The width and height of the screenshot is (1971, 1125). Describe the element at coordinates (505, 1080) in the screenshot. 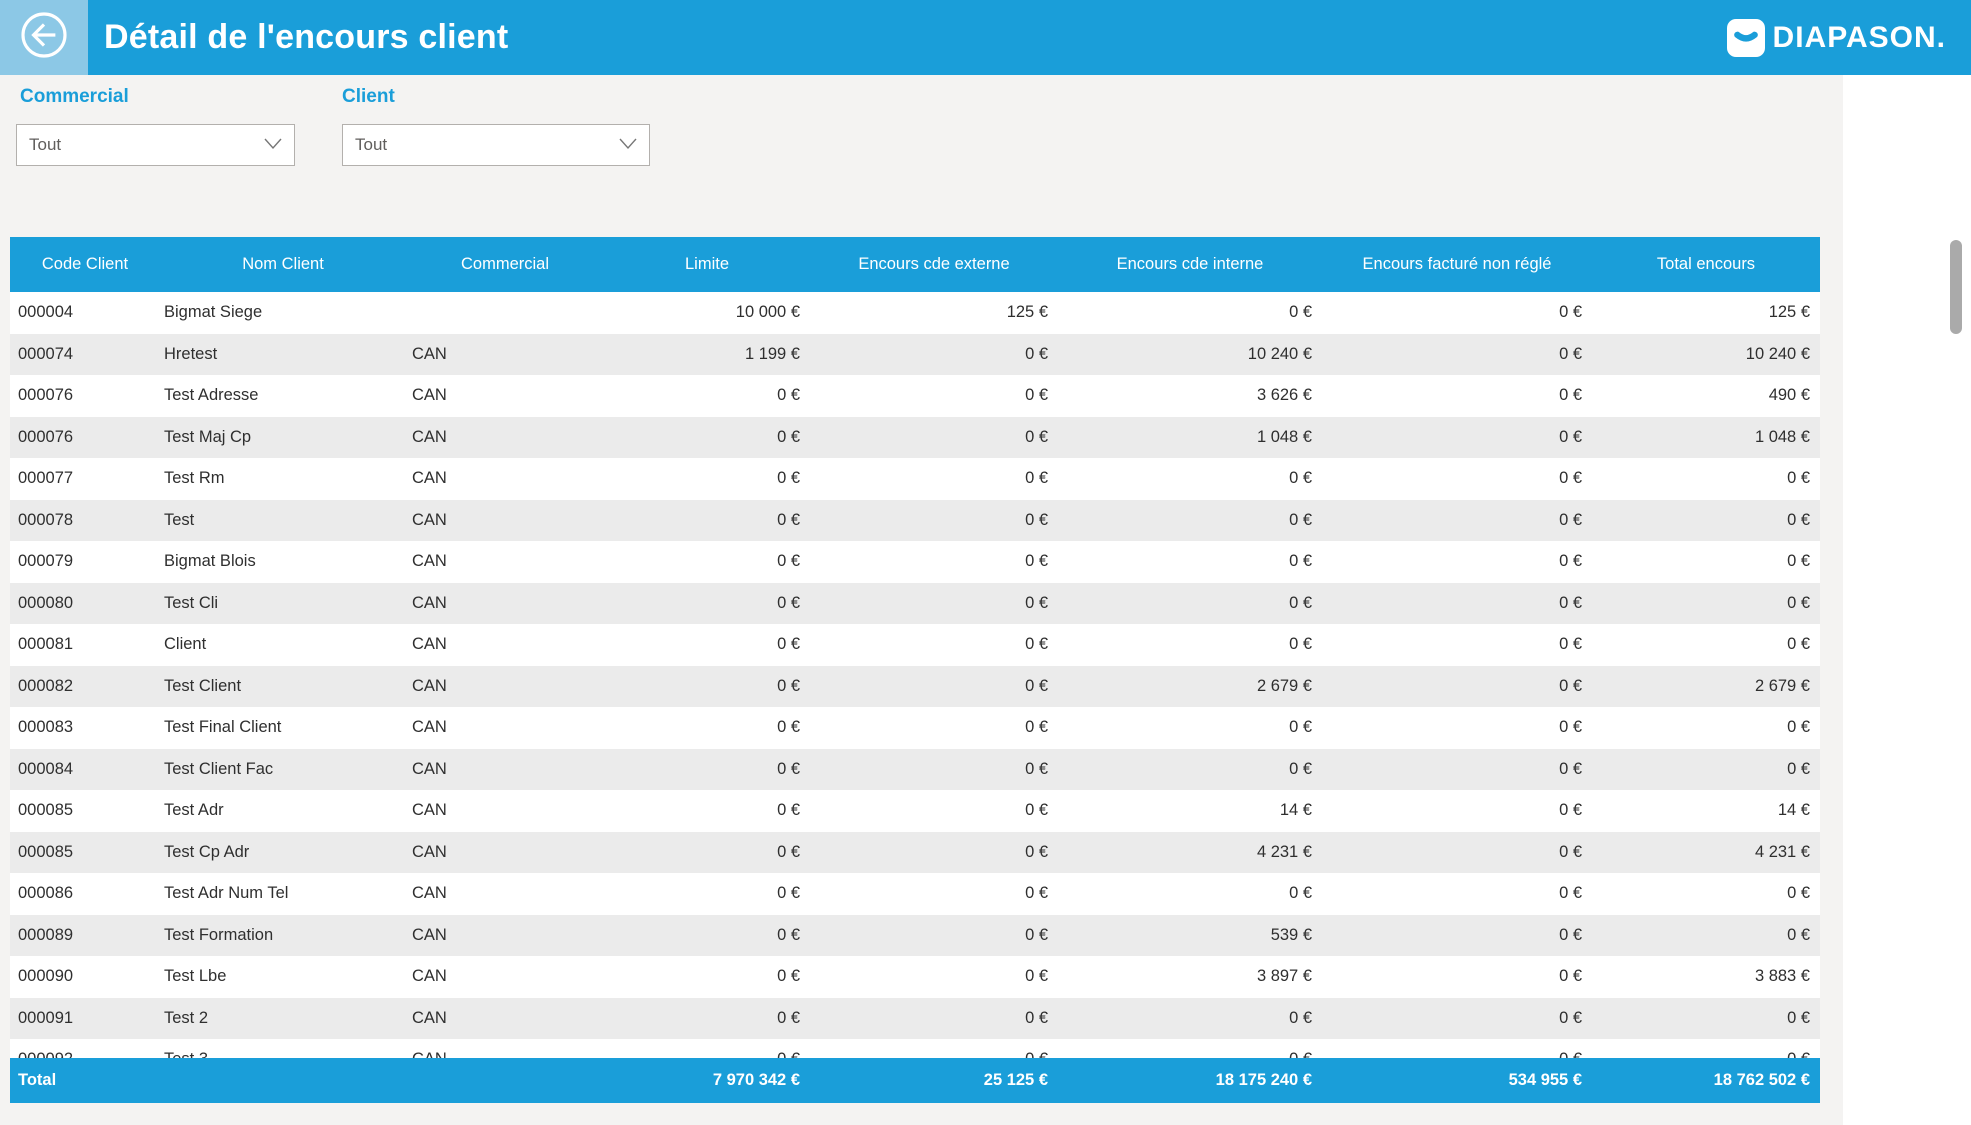

I see `total-cell` at that location.